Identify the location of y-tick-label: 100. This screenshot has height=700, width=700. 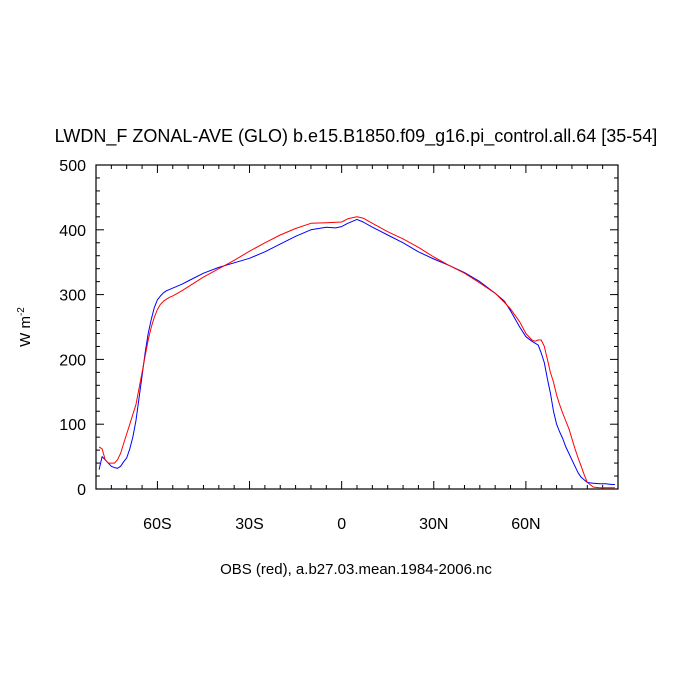
(72, 425).